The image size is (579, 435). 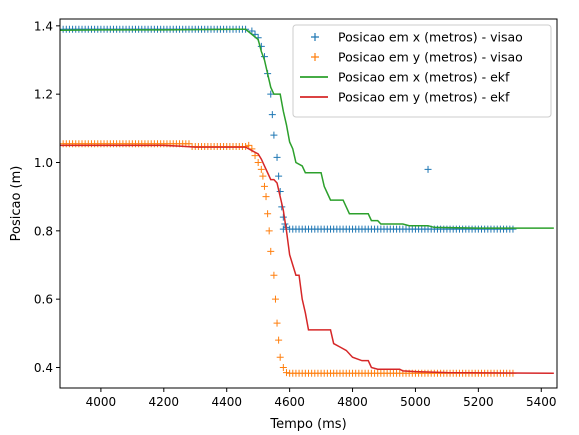 I want to click on y-axis-title: Posicao (m), so click(x=16, y=204).